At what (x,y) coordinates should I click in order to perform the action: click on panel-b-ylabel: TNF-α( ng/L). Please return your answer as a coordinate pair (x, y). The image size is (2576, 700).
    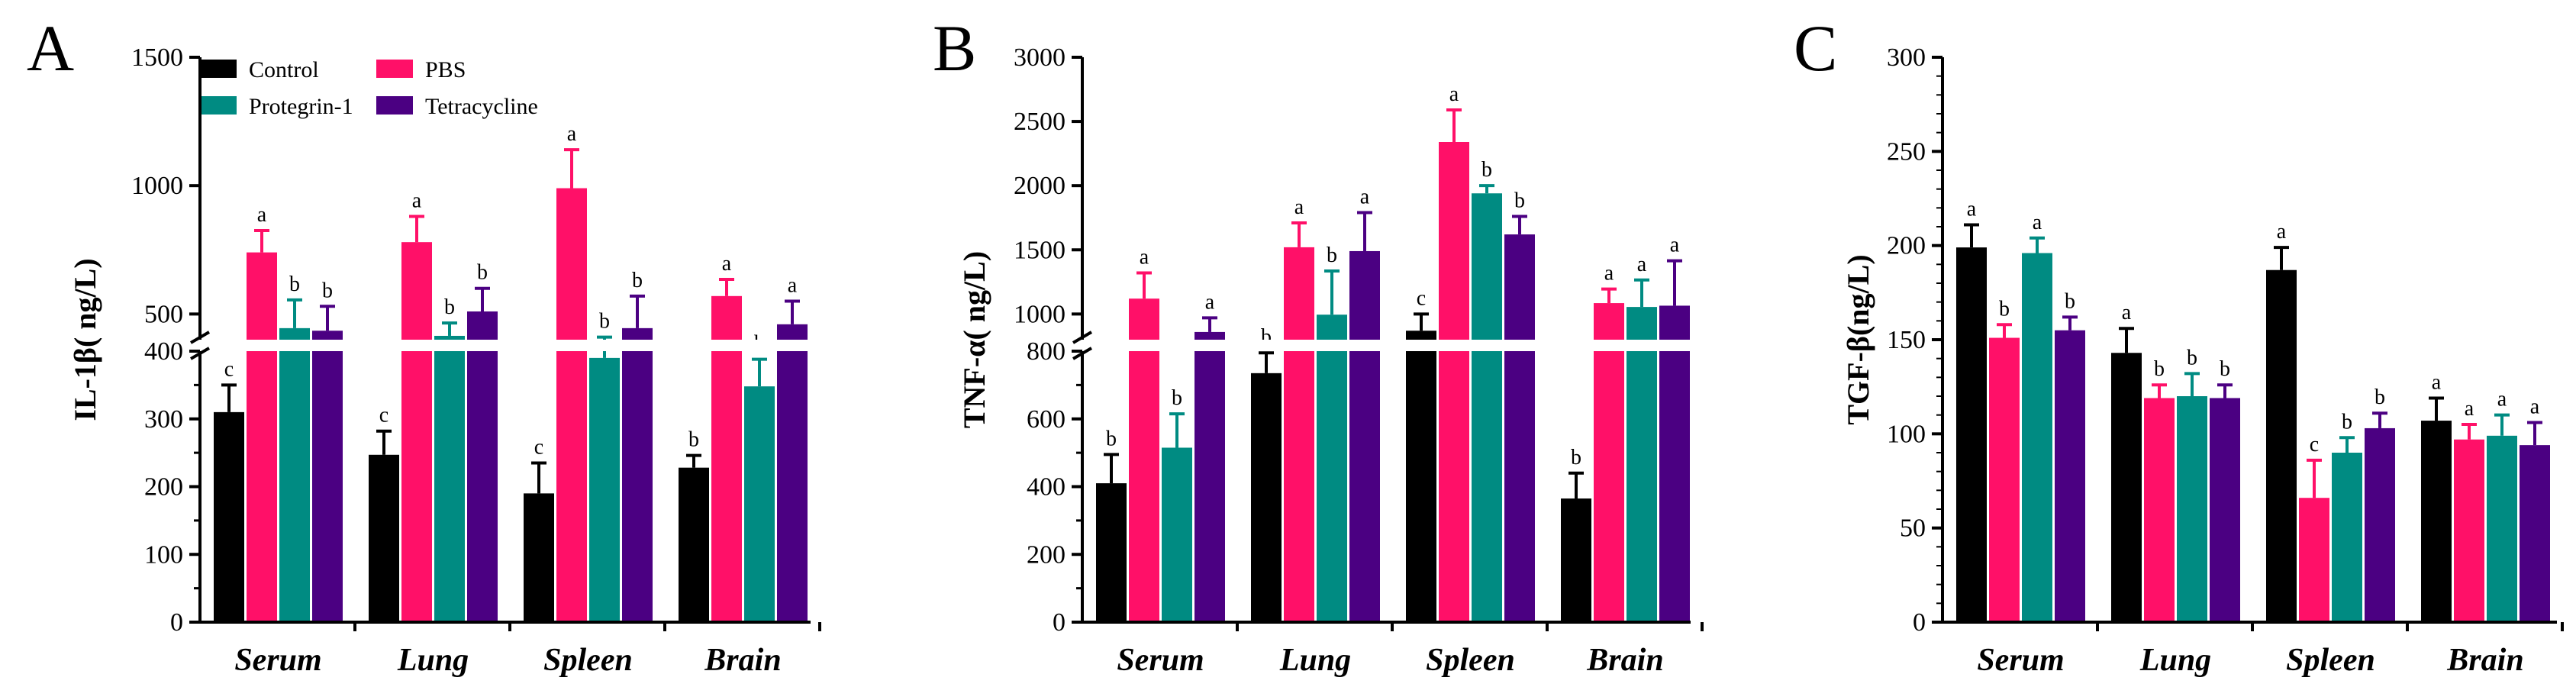
    Looking at the image, I should click on (974, 339).